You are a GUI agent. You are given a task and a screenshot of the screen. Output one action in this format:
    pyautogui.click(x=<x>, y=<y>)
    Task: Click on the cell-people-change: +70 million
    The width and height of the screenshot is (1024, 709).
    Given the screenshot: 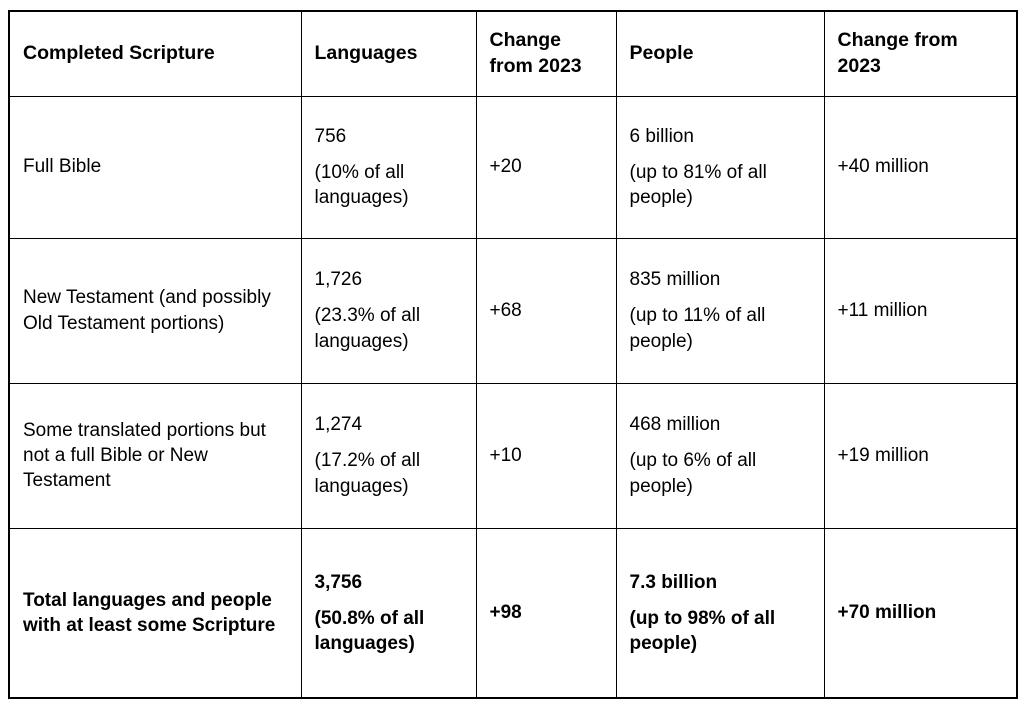 What is the action you would take?
    pyautogui.click(x=920, y=613)
    